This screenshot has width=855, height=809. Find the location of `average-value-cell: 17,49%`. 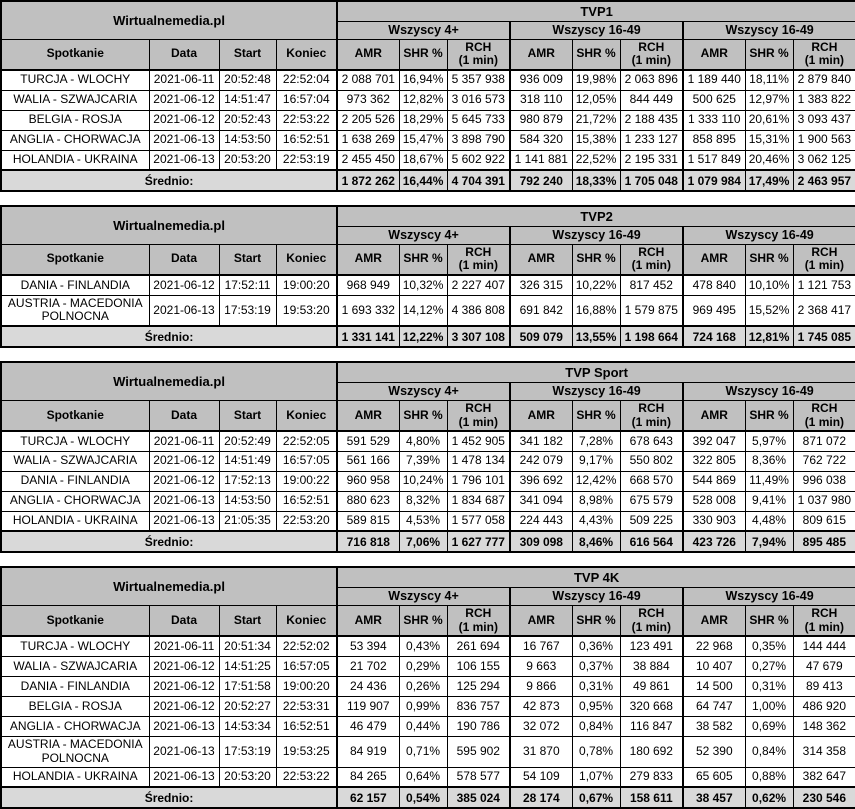

average-value-cell: 17,49% is located at coordinates (769, 180).